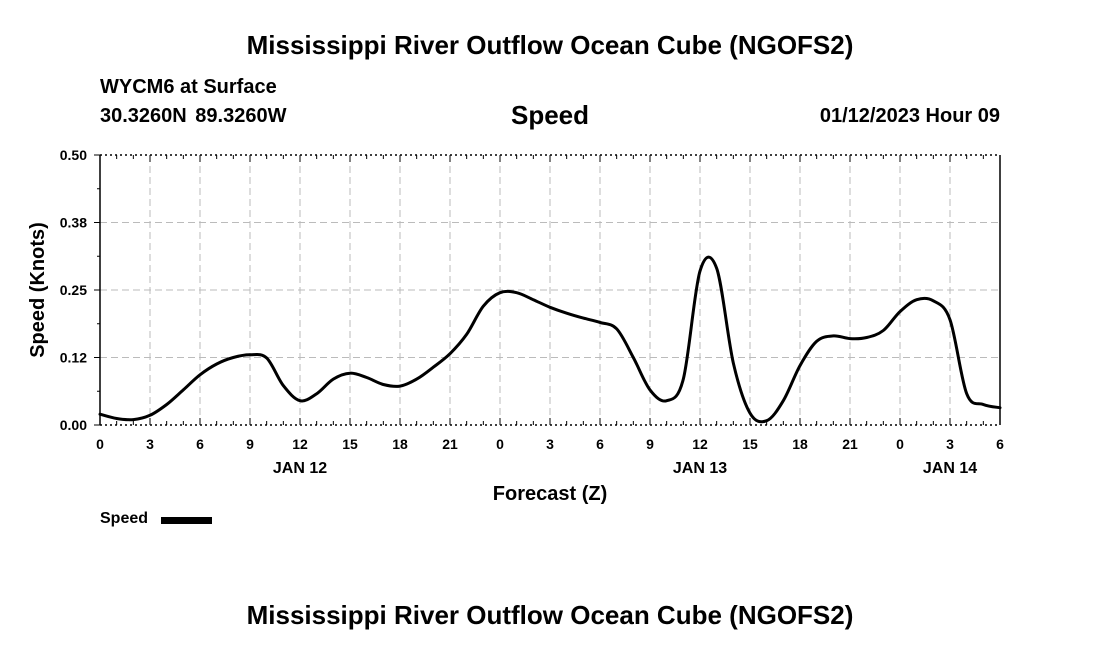  Describe the element at coordinates (38, 290) in the screenshot. I see `y-axis-label: Speed (Knots)` at that location.